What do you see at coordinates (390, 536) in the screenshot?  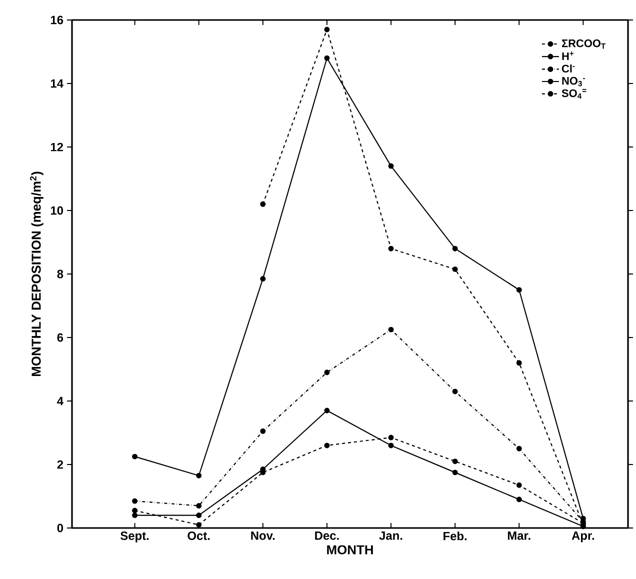 I see `x-tick-label: Jan.` at bounding box center [390, 536].